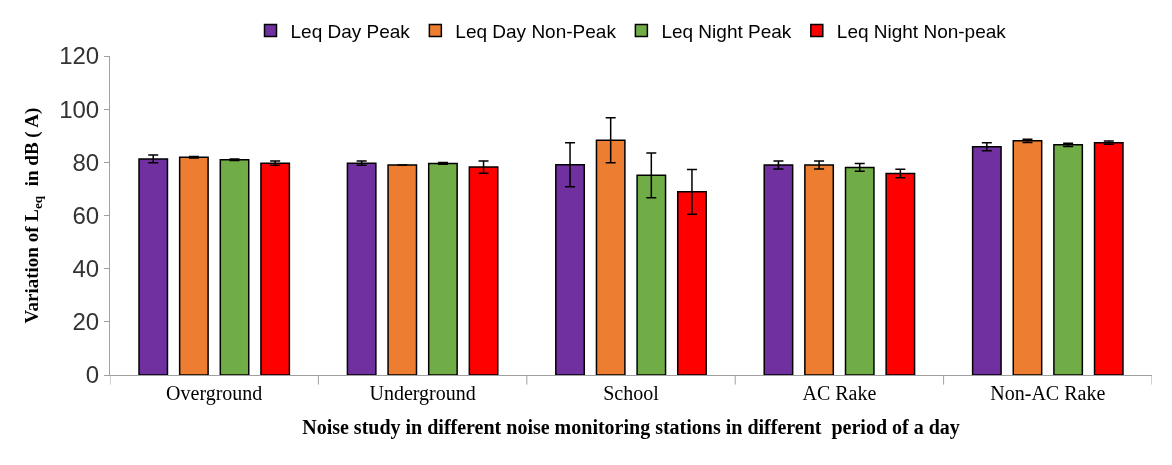 This screenshot has height=465, width=1172. Describe the element at coordinates (86, 215) in the screenshot. I see `y-tick-label: 60` at that location.